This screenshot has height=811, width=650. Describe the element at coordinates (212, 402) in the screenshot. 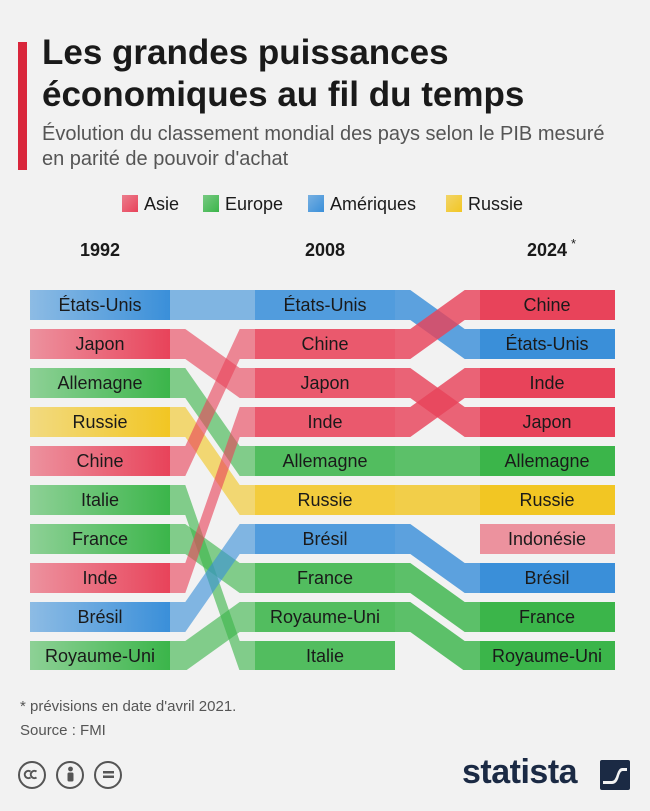

I see `flow-chine-1992-2008` at that location.